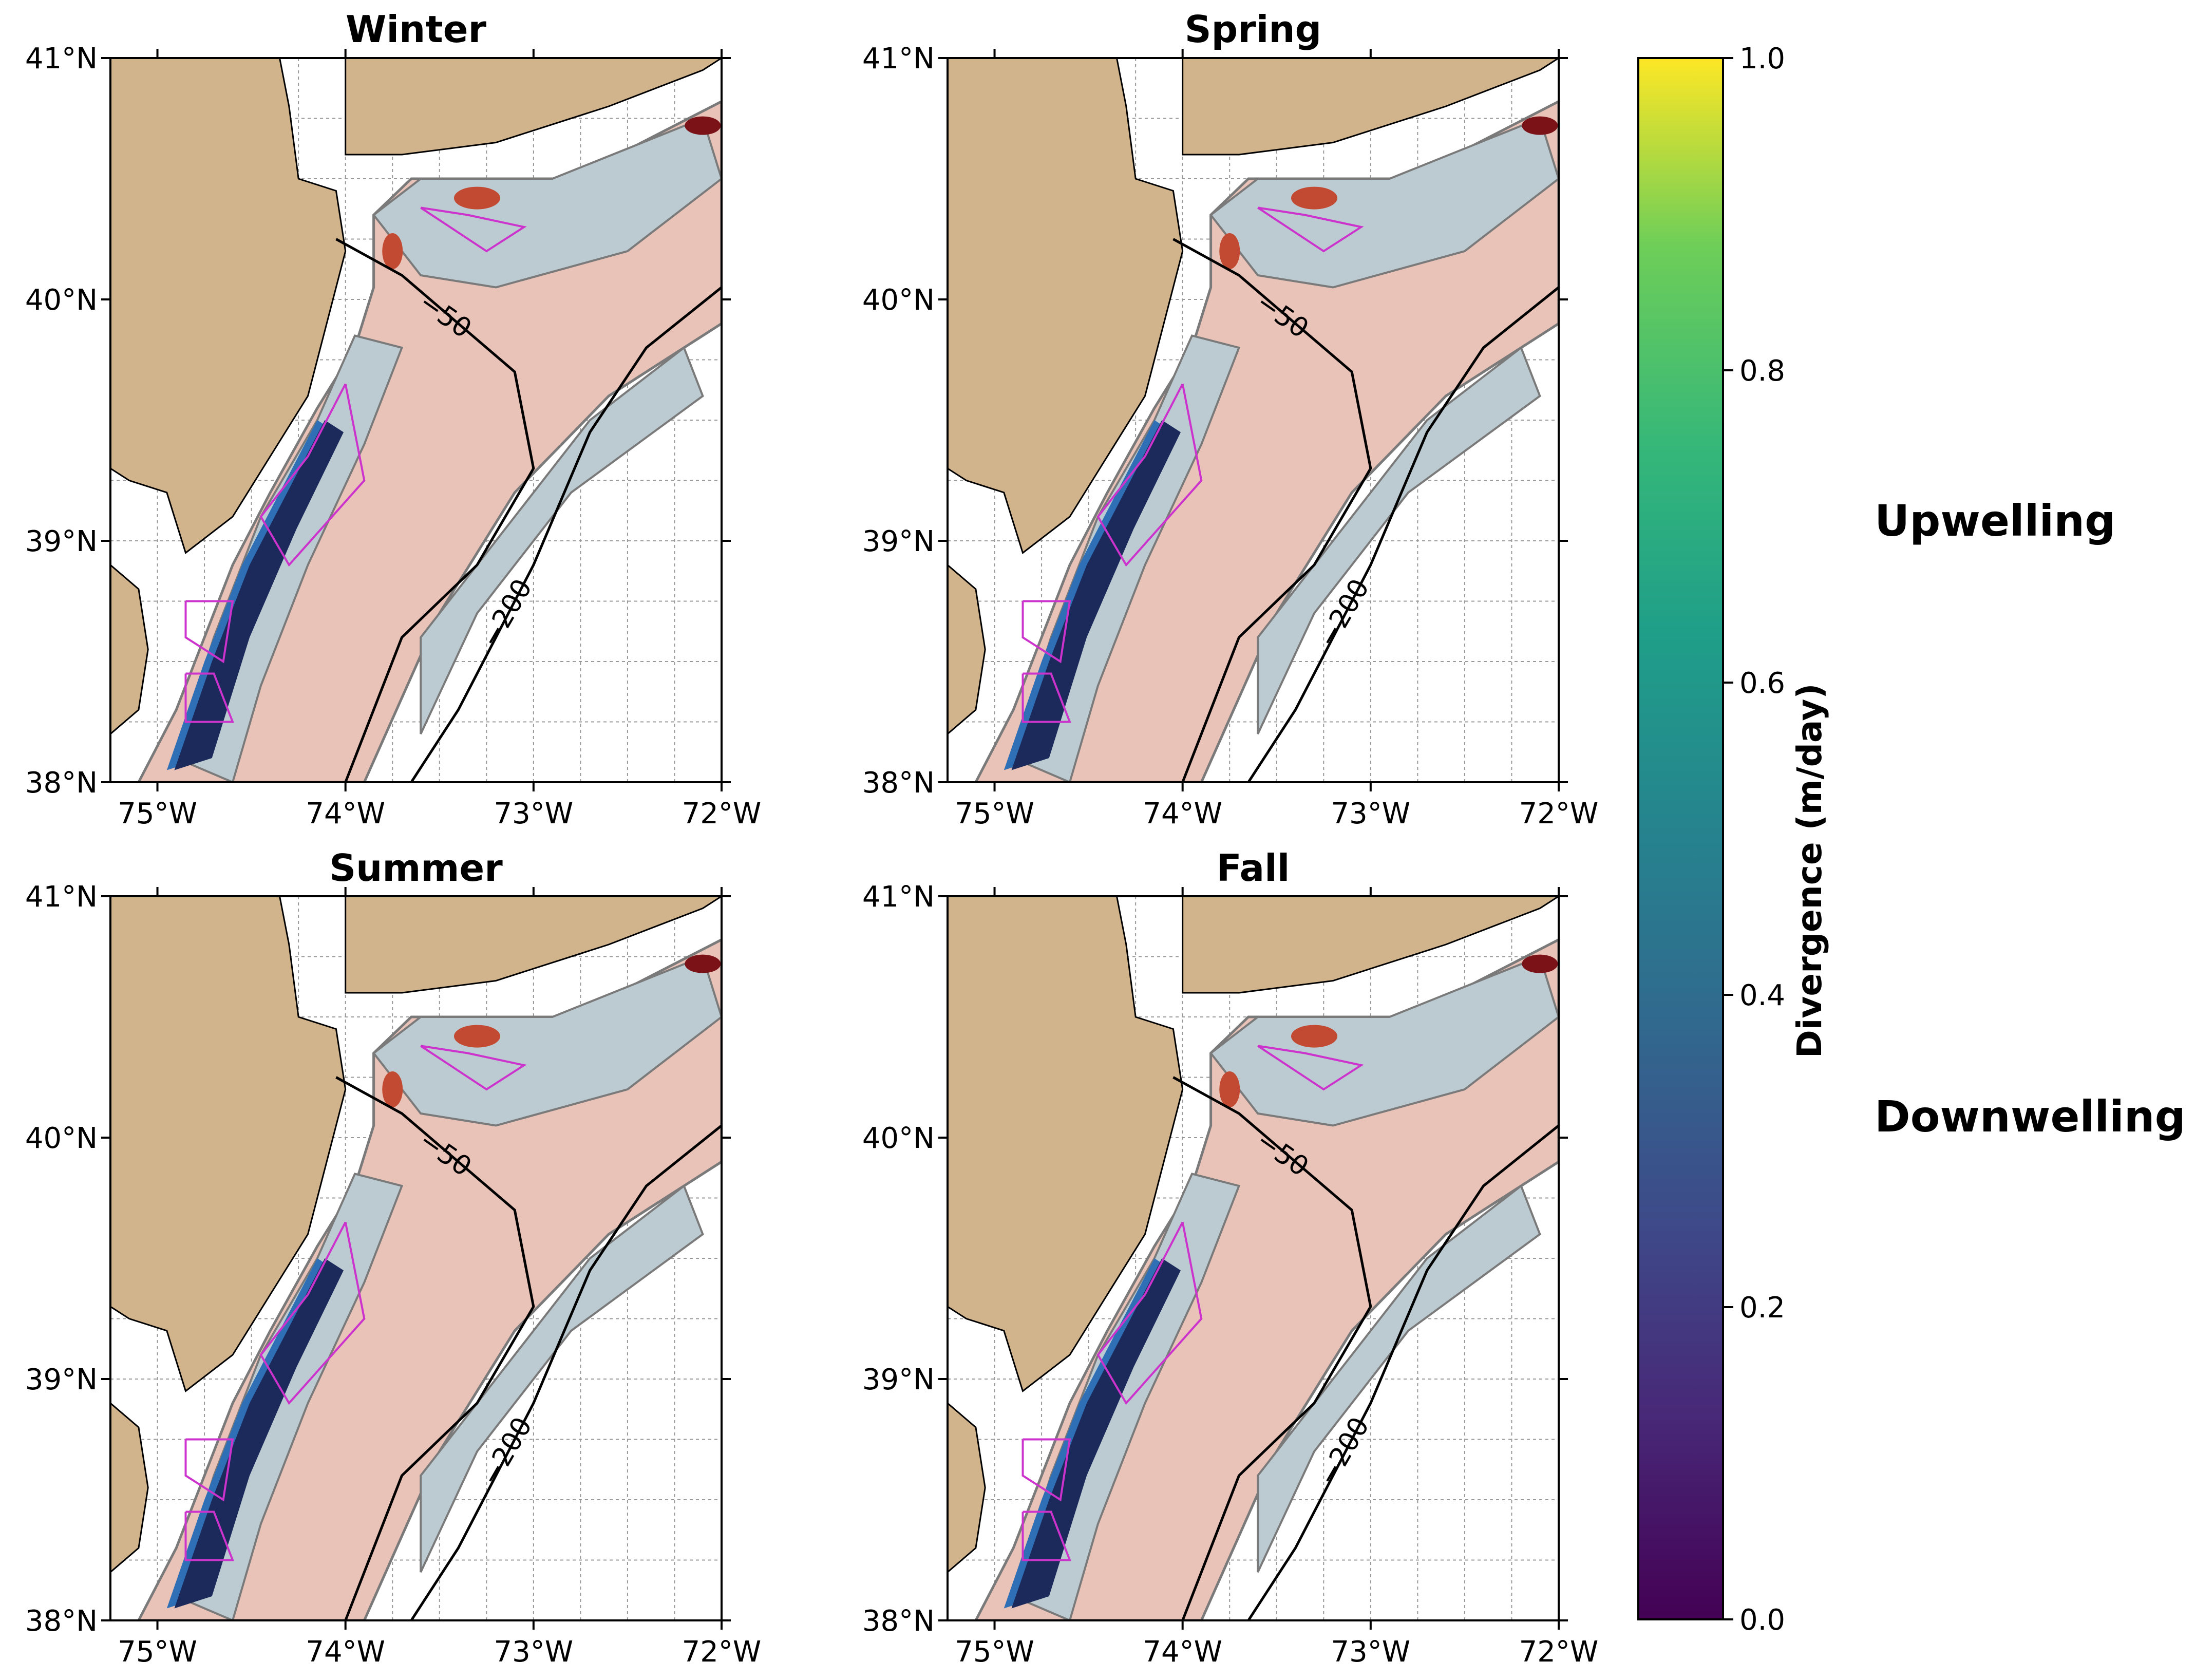 This screenshot has height=1680, width=2195. I want to click on colorbar-tick-label: 0.8, so click(1762, 371).